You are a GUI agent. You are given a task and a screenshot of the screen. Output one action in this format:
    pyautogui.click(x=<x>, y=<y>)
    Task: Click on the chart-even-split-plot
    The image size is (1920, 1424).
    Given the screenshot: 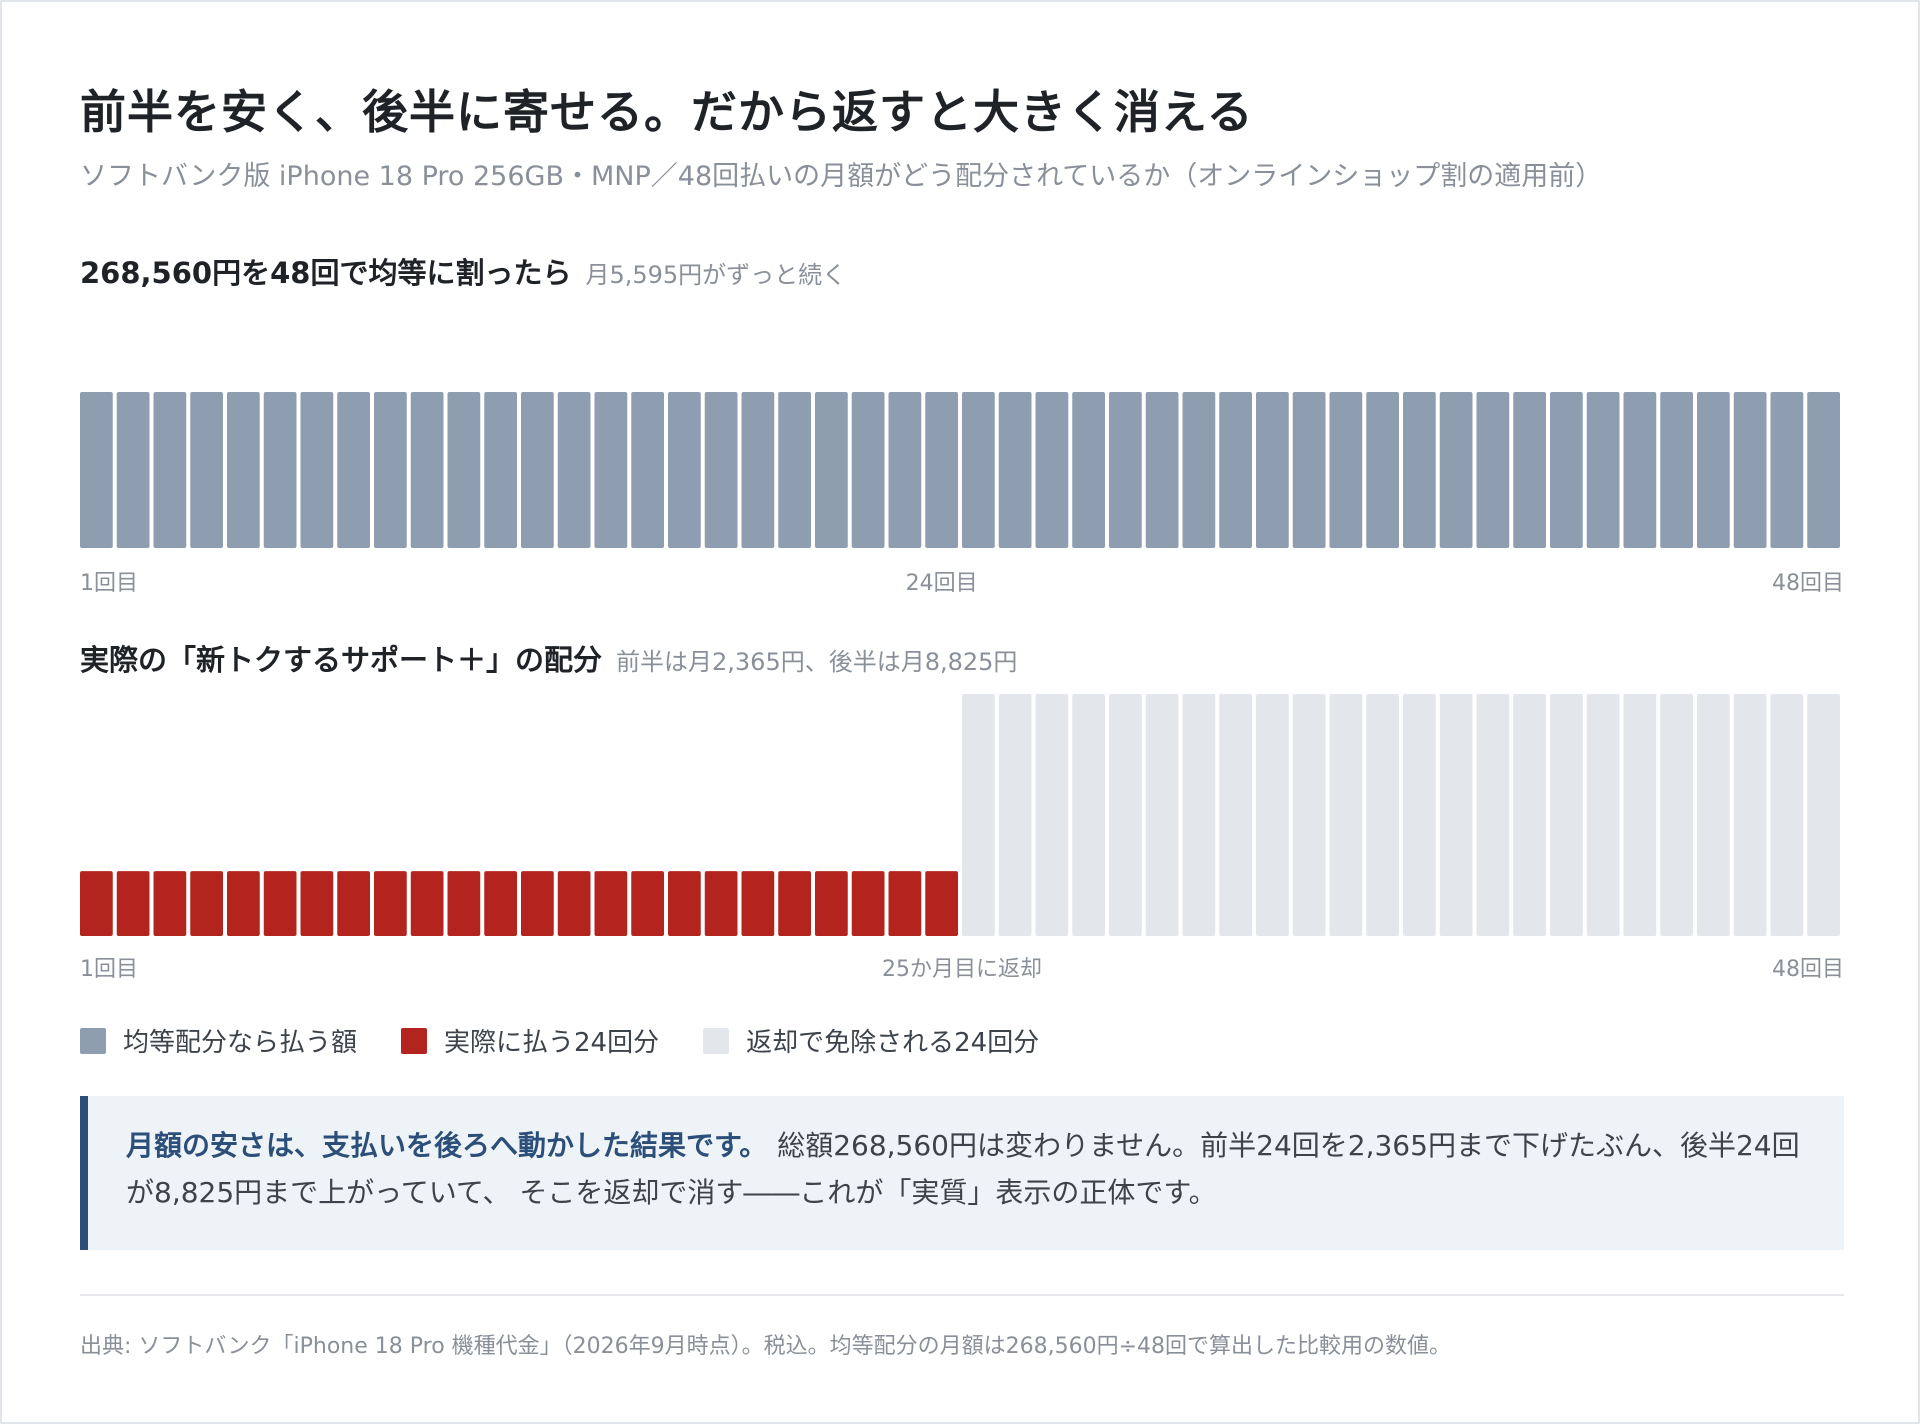 What is the action you would take?
    pyautogui.click(x=960, y=470)
    